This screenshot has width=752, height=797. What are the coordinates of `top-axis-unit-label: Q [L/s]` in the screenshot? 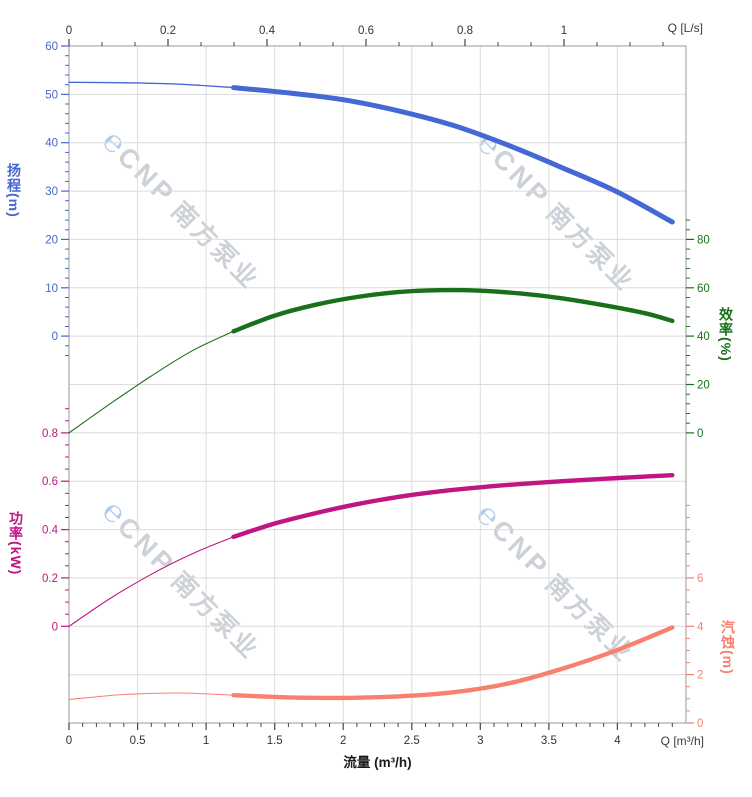 It's located at (685, 28).